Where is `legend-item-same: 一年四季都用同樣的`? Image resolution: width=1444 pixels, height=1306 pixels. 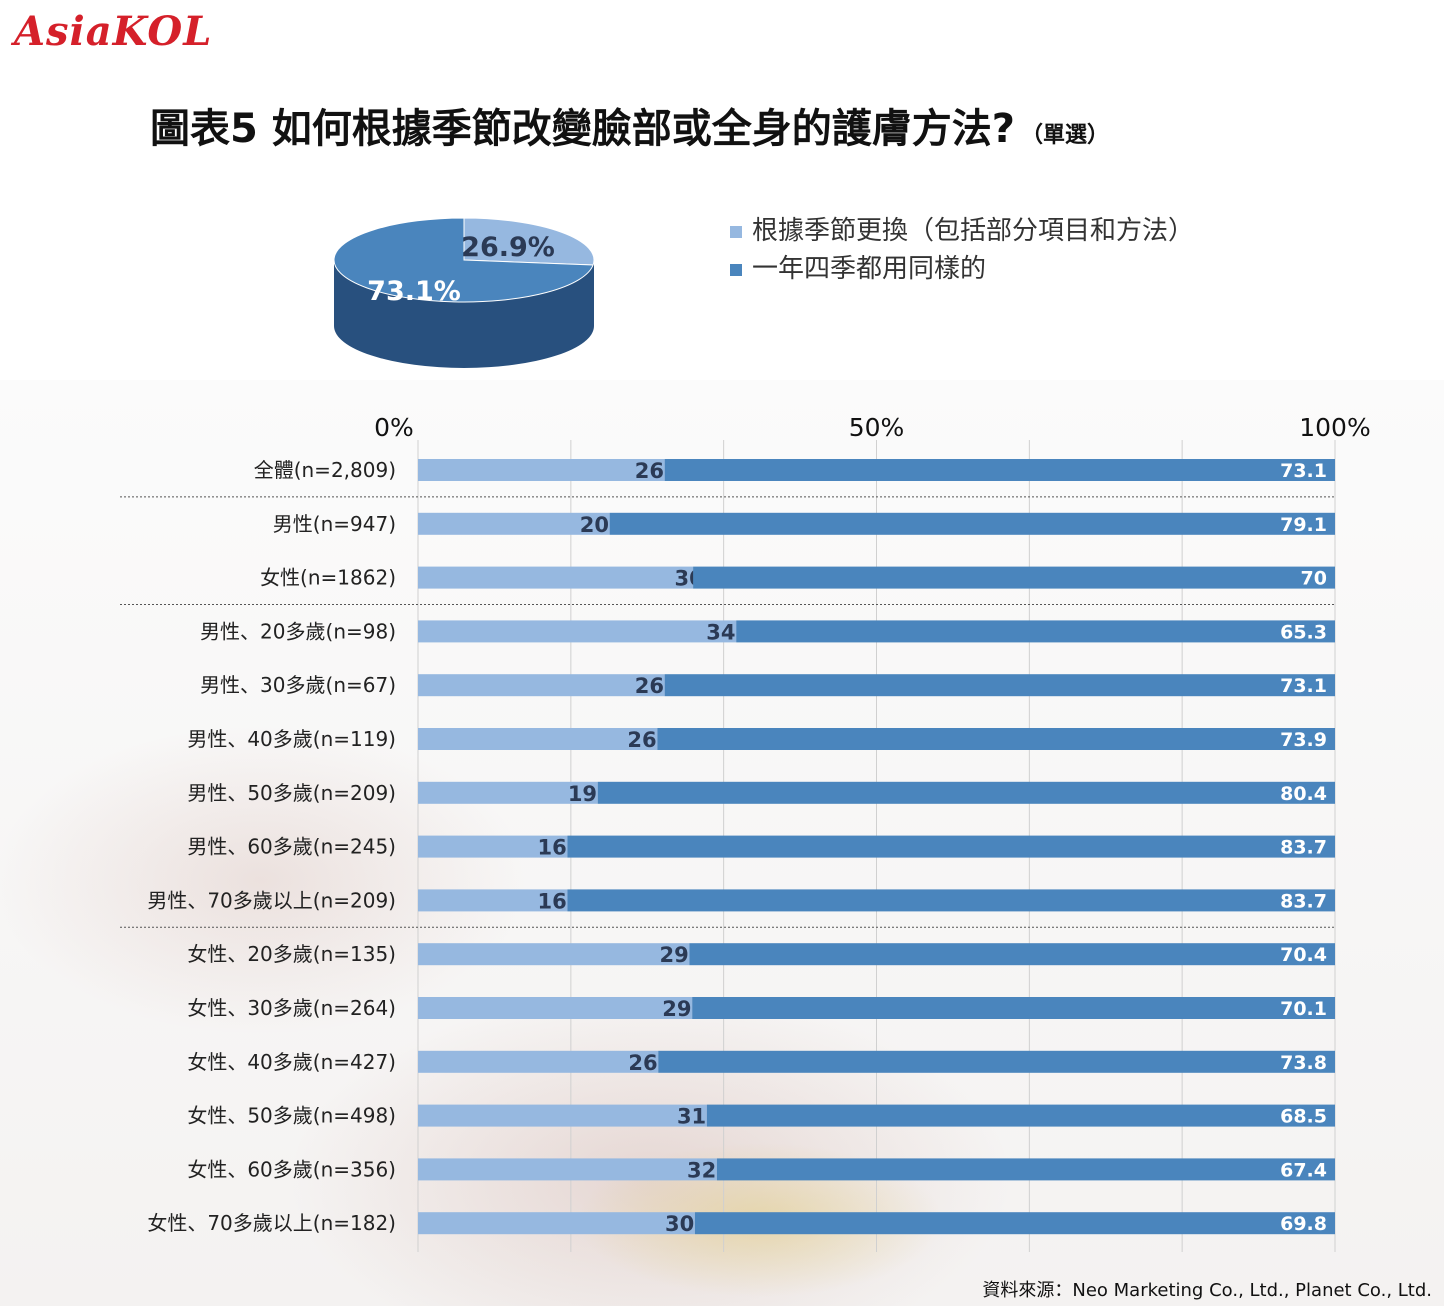 legend-item-same: 一年四季都用同樣的 is located at coordinates (965, 269).